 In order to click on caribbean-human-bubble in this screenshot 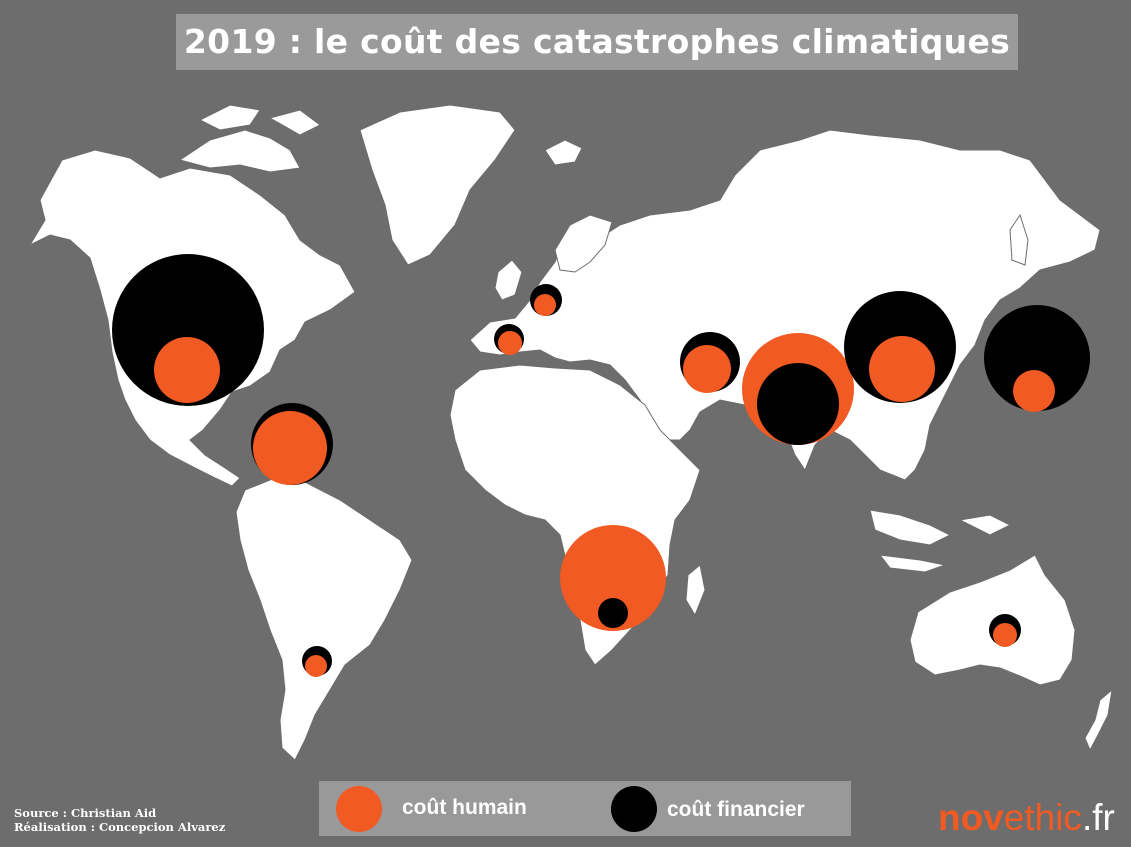, I will do `click(290, 448)`.